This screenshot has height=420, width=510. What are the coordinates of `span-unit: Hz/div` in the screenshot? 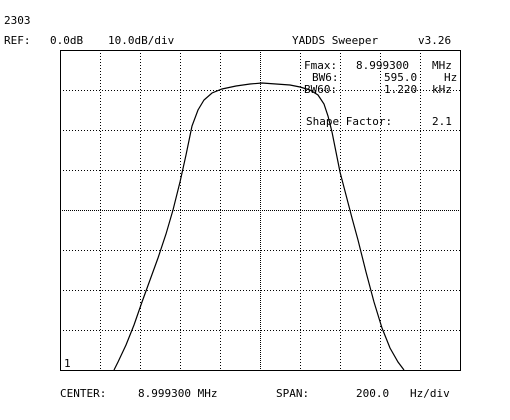 It's located at (430, 393).